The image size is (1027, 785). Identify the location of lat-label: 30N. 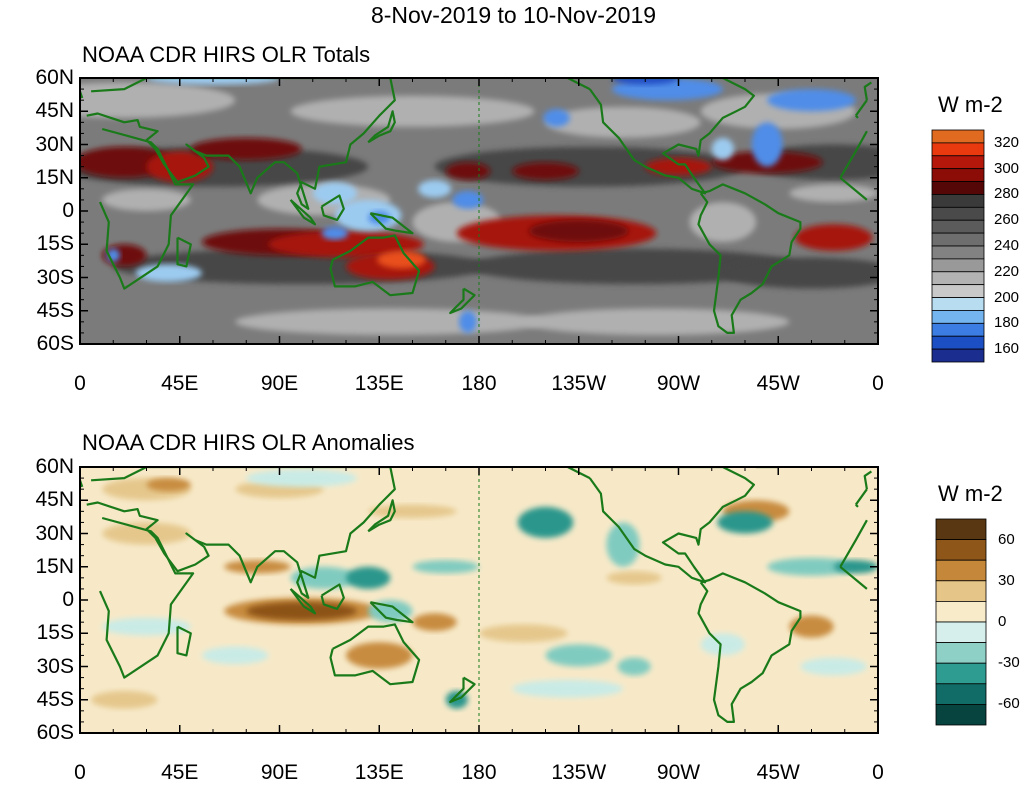
(54, 144).